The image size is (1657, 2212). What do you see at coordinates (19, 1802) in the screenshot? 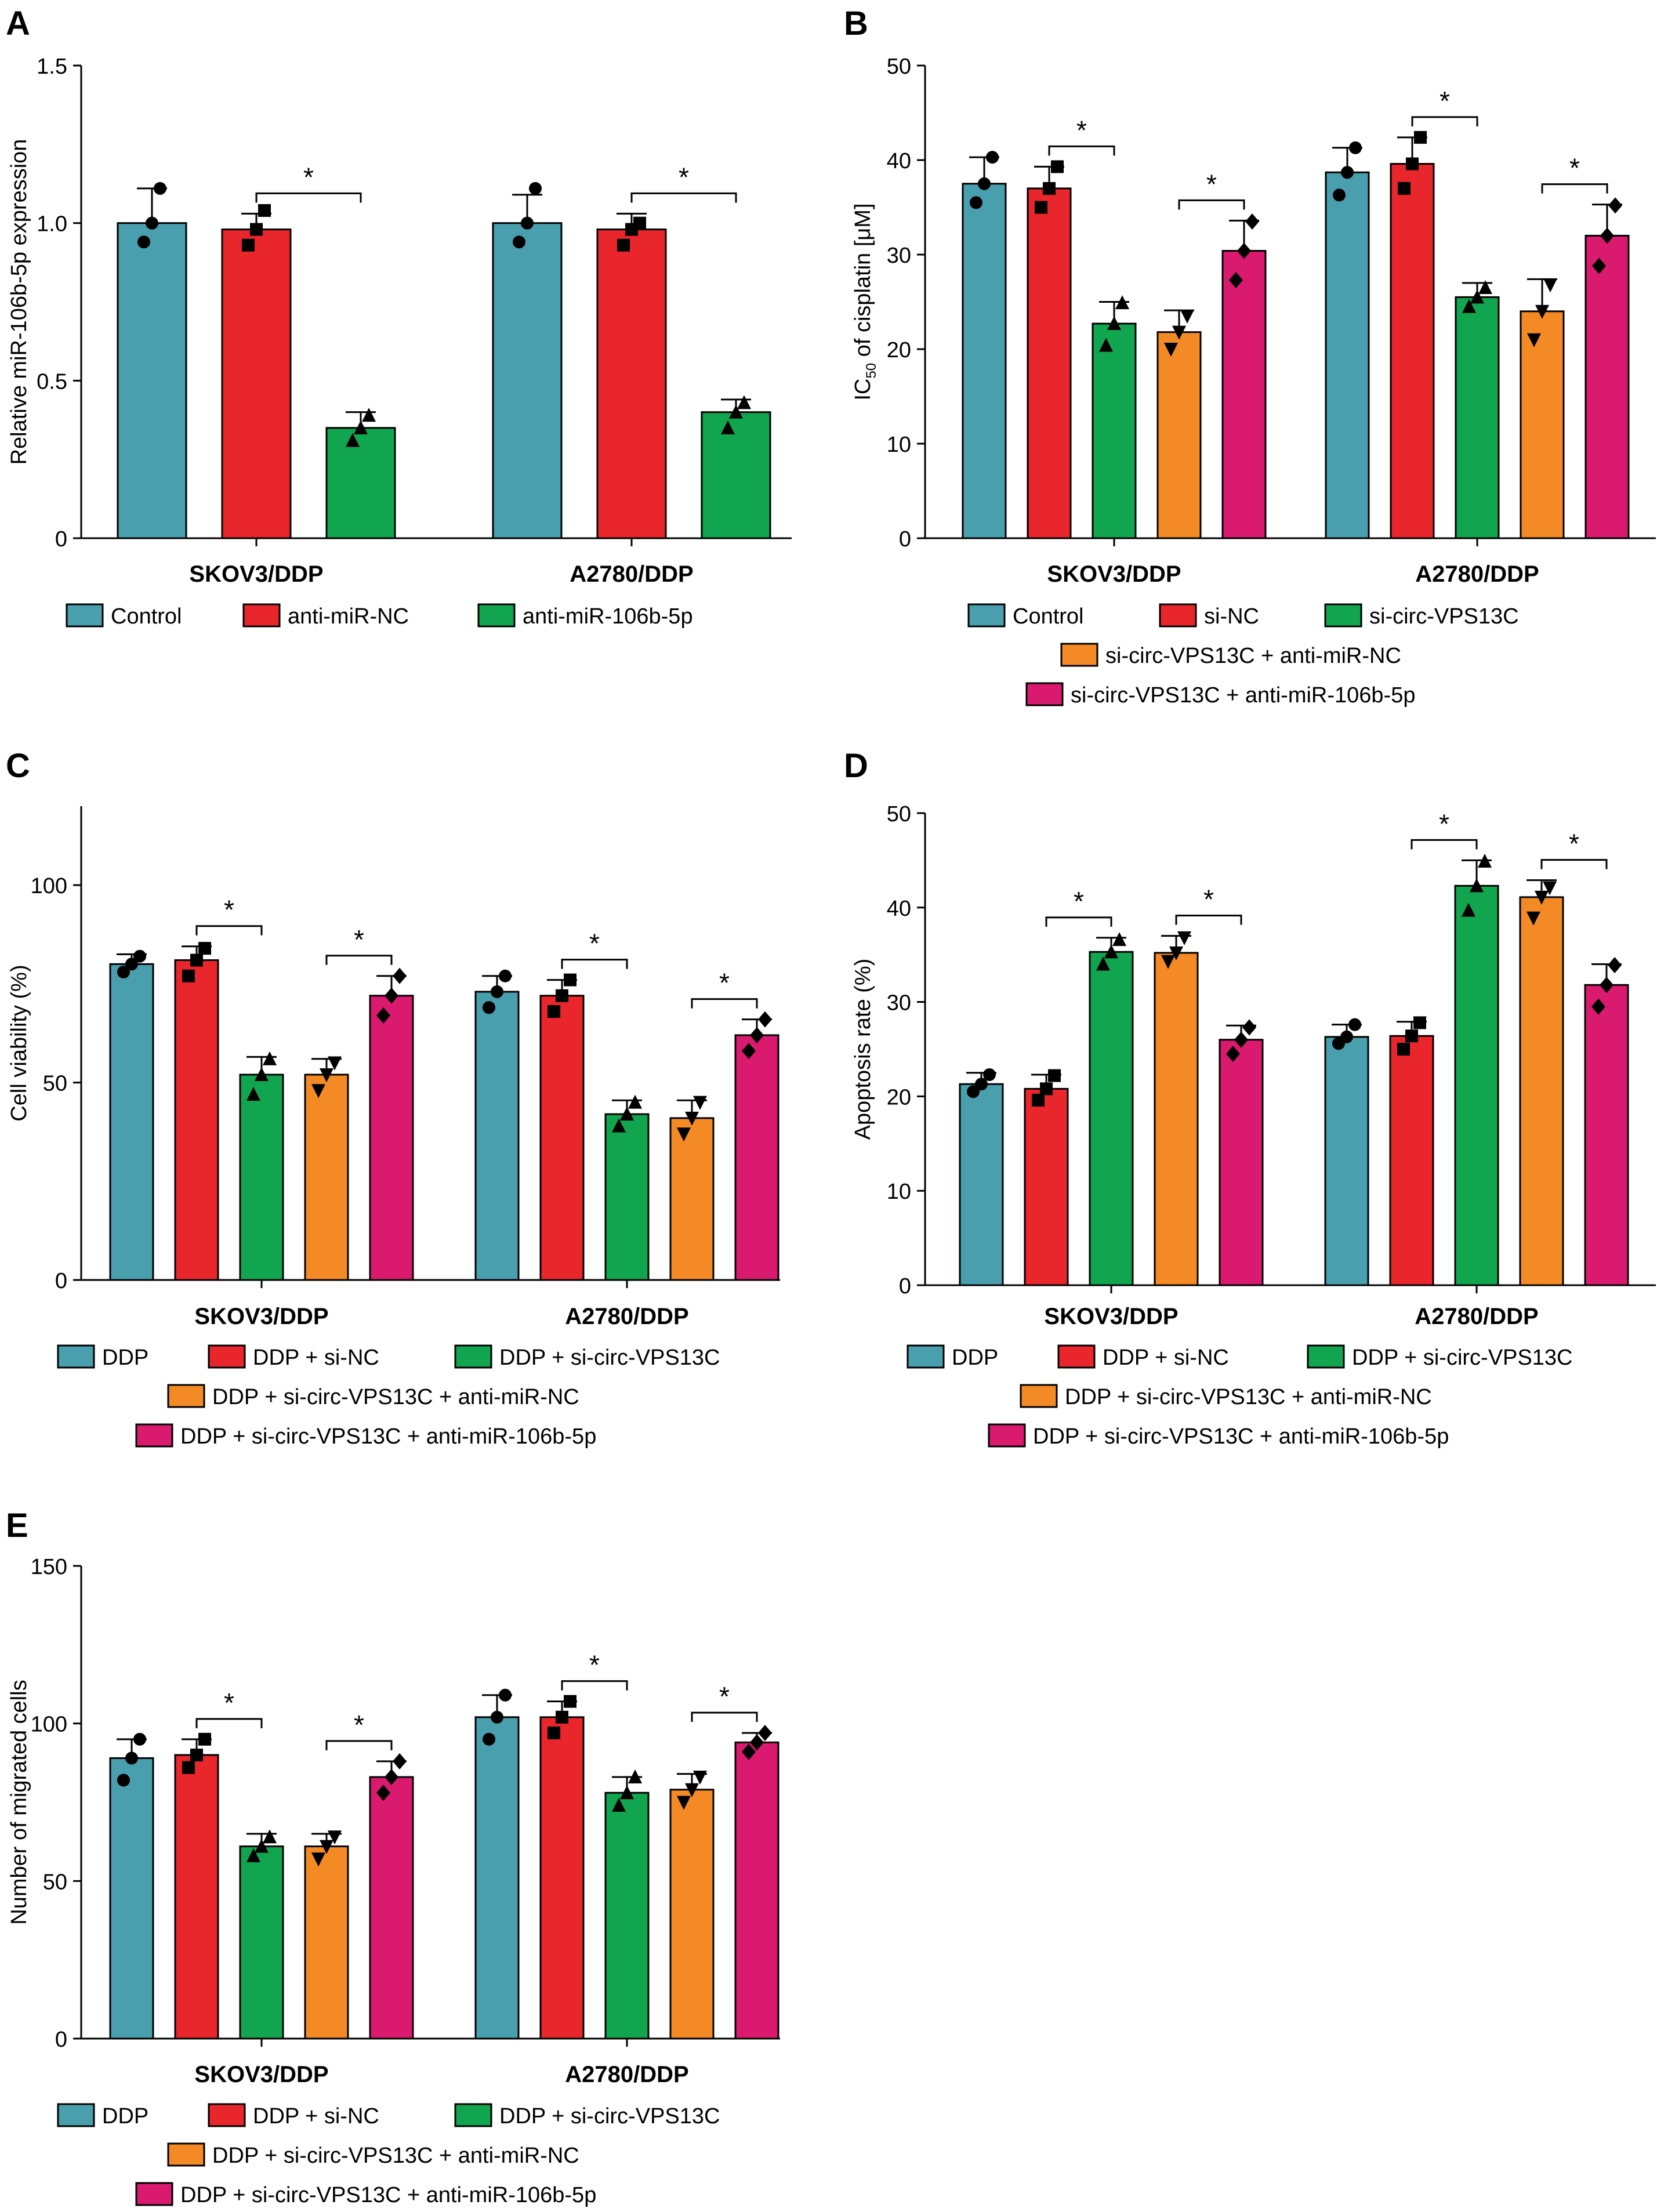
I see `y-axis-label: Number of migrated cells` at bounding box center [19, 1802].